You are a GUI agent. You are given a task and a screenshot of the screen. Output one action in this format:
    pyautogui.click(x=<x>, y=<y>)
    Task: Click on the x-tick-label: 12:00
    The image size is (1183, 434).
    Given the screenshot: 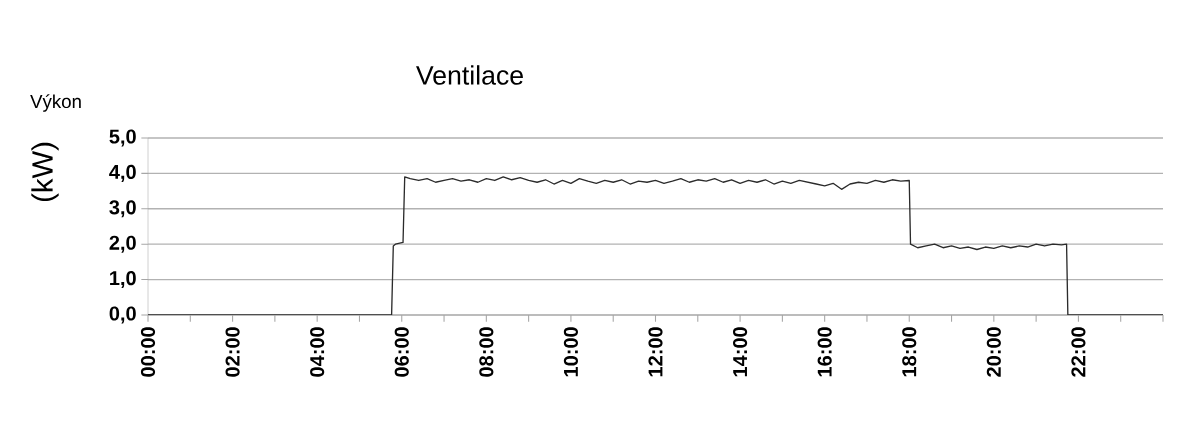 What is the action you would take?
    pyautogui.click(x=655, y=352)
    